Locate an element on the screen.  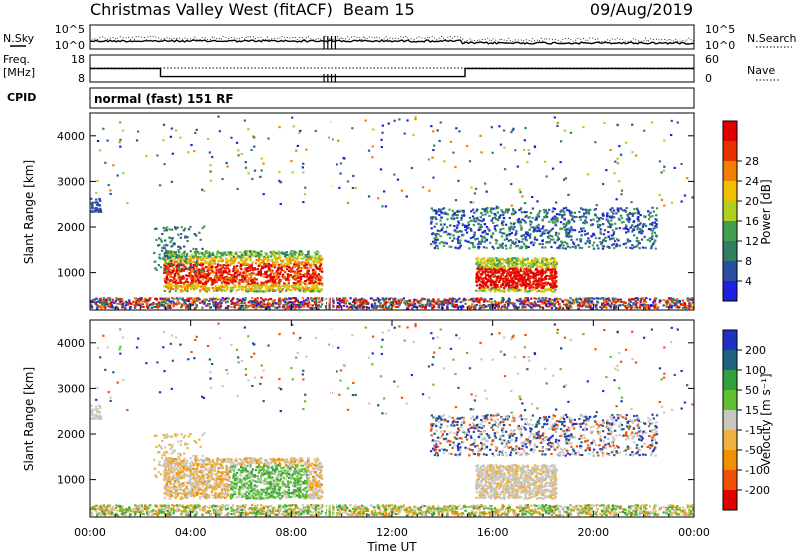
freq-line is located at coordinates (392, 73).